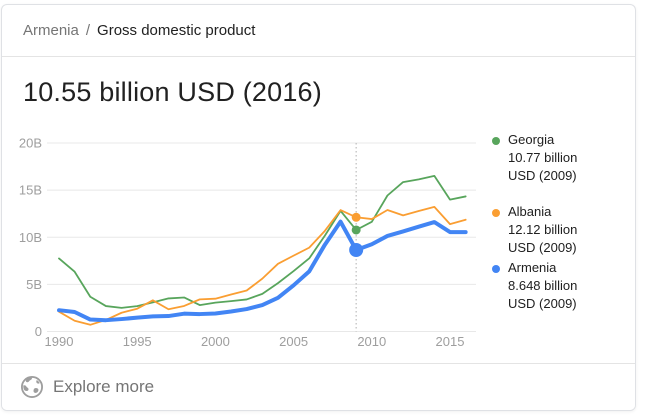  What do you see at coordinates (318, 31) in the screenshot?
I see `breadcrumb: Armenia / Gross domestic product` at bounding box center [318, 31].